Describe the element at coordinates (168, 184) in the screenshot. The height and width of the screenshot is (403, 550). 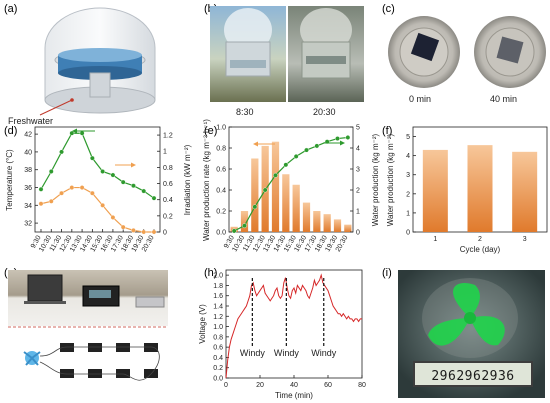
I see `chart-d-y2tick-label: 0.6` at that location.